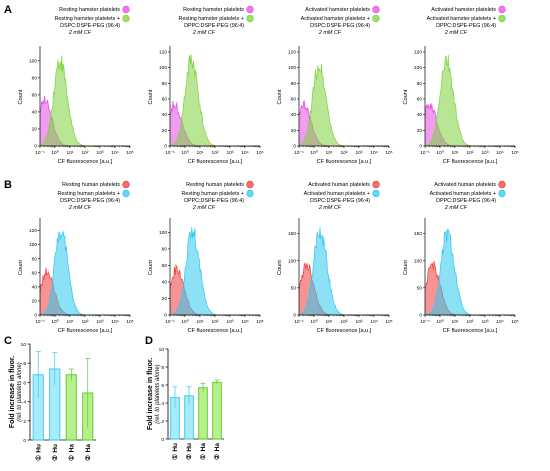 This screenshot has height=471, width=550. Describe the element at coordinates (35, 287) in the screenshot. I see `y-tick-label-B1-2: 40` at that location.